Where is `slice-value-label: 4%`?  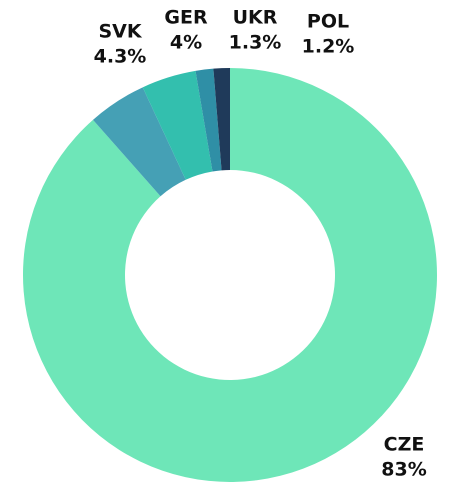
slice-value-label: 4% is located at coordinates (186, 43).